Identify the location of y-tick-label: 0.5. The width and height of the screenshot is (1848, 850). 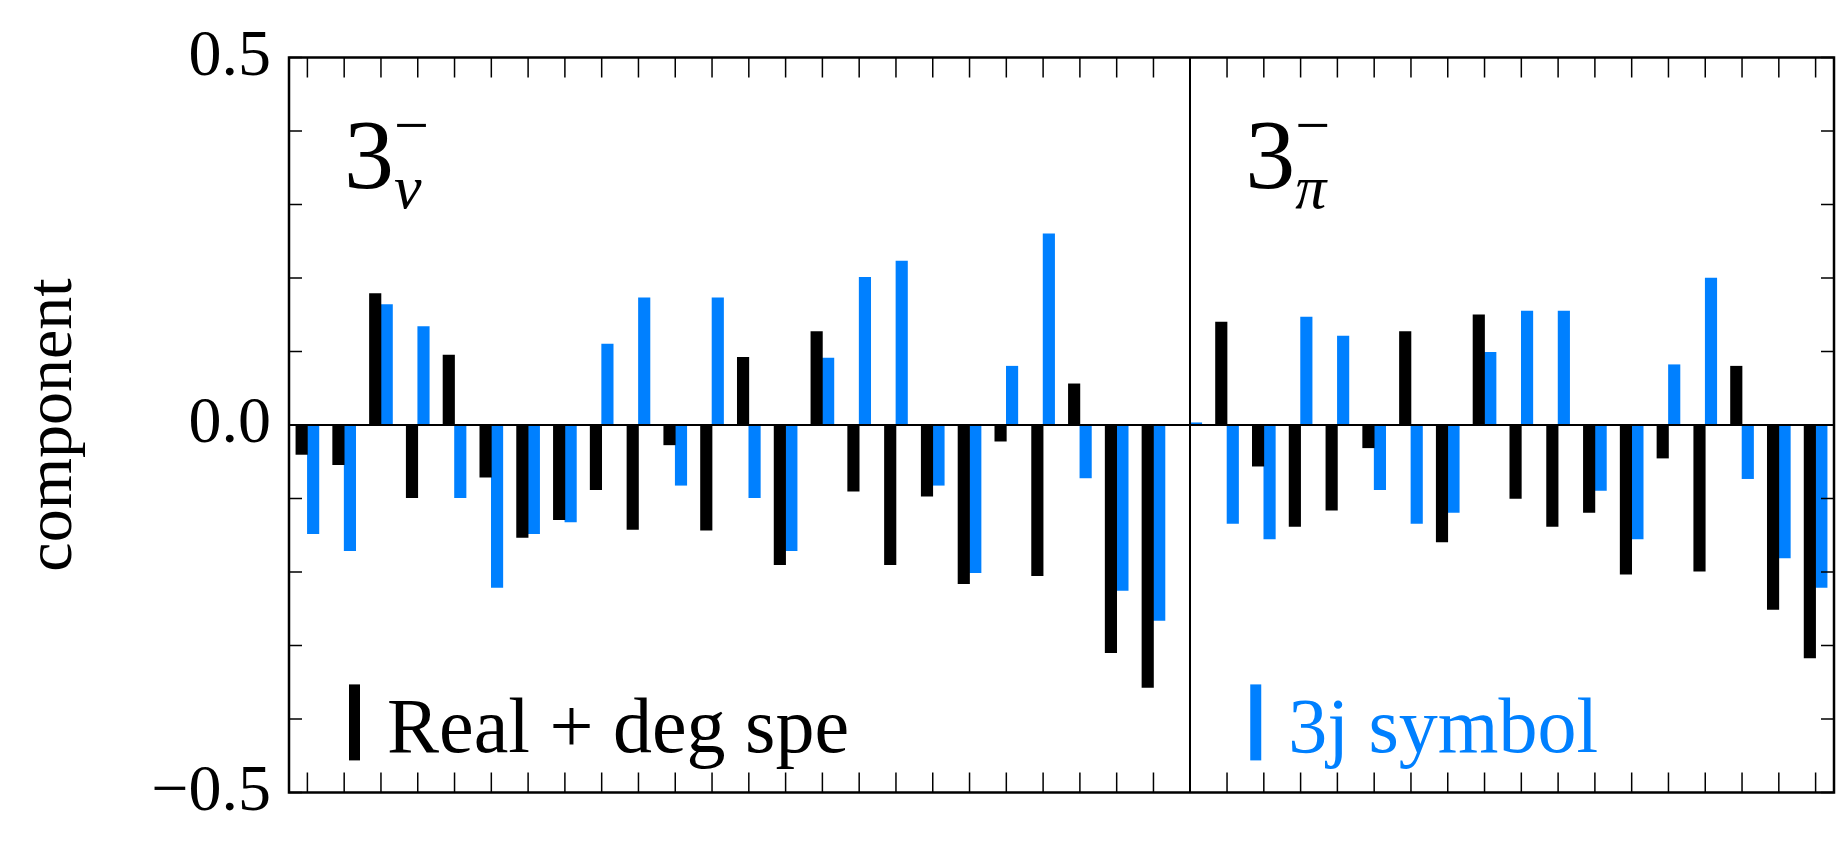
(229, 52).